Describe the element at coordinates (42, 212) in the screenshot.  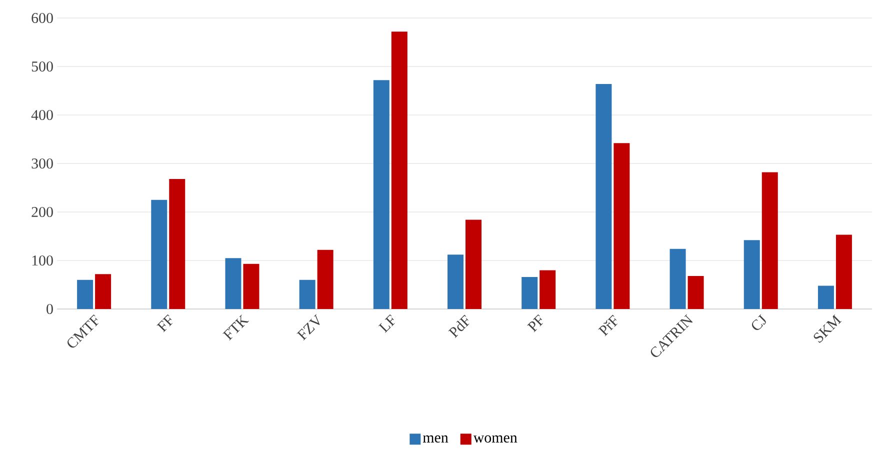
I see `y-tick-label: 200` at that location.